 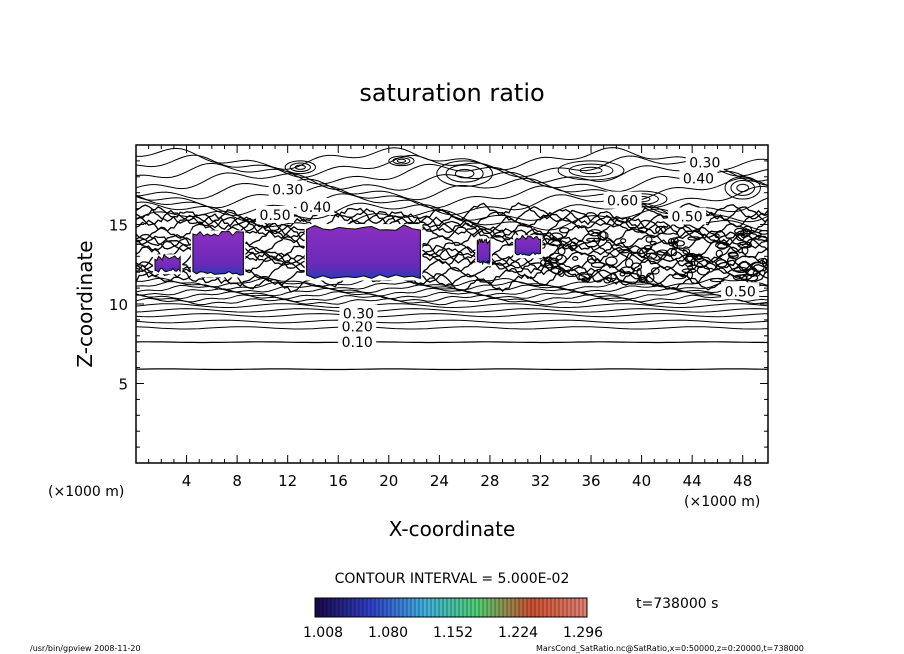 I want to click on y-tick-label: 5, so click(x=123, y=385).